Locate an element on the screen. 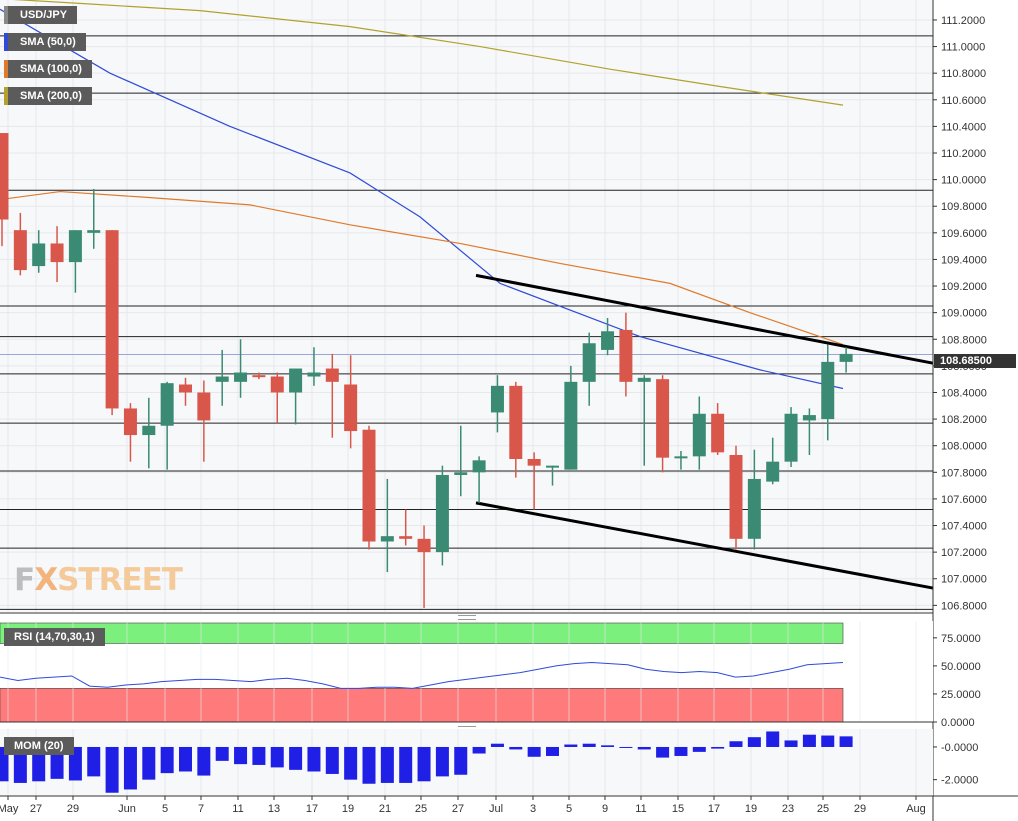  rsi-label: RSI (14,70,30,1) is located at coordinates (54, 637).